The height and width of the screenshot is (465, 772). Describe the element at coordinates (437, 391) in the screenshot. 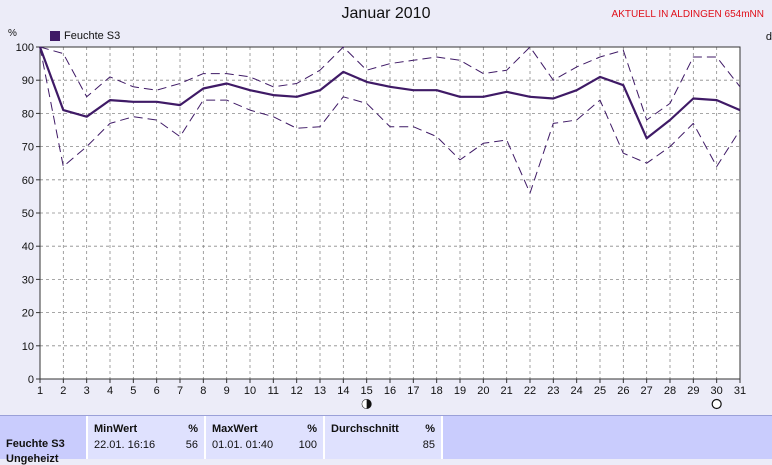

I see `x-tick-label: 18` at that location.